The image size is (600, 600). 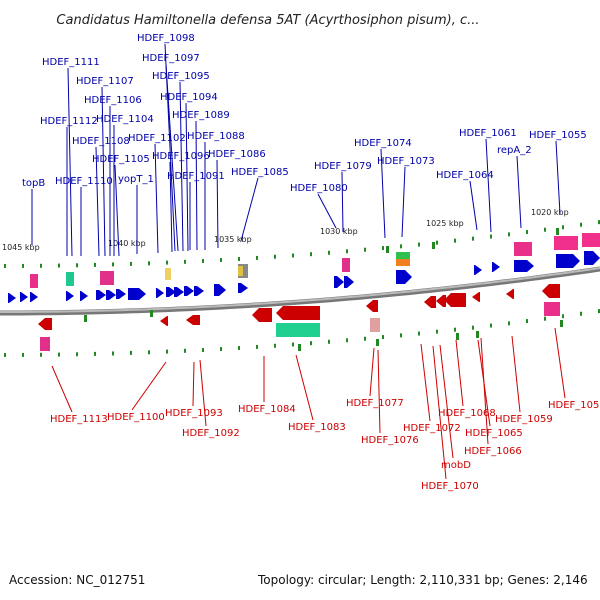 What do you see at coordinates (125, 119) in the screenshot?
I see `gene-label: HDEF_1104` at bounding box center [125, 119].